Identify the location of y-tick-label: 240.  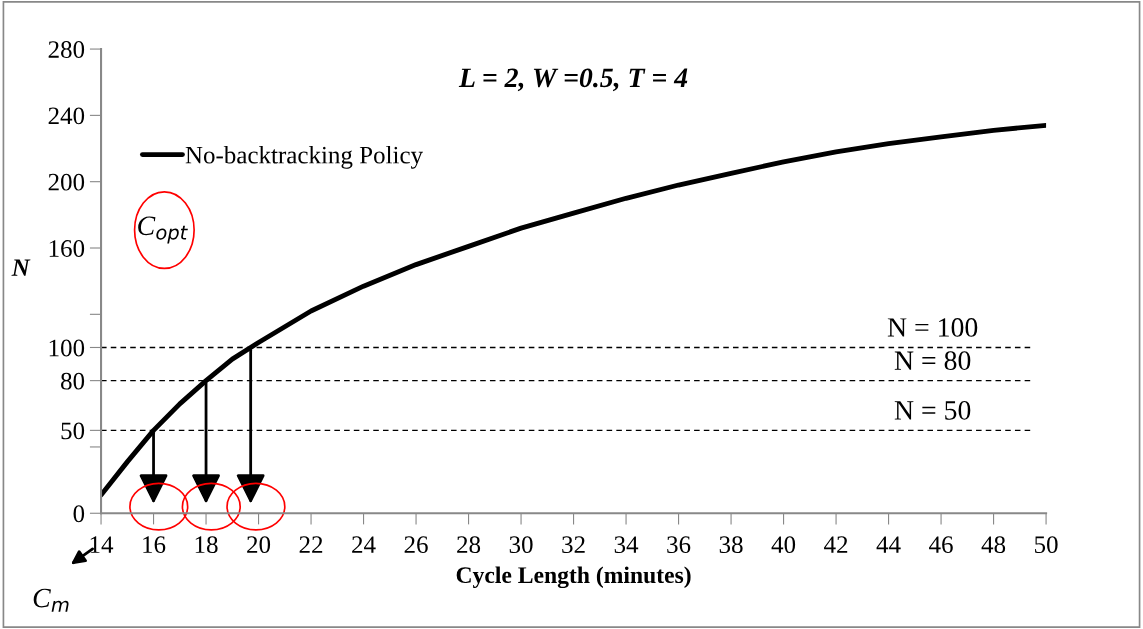
(66, 116).